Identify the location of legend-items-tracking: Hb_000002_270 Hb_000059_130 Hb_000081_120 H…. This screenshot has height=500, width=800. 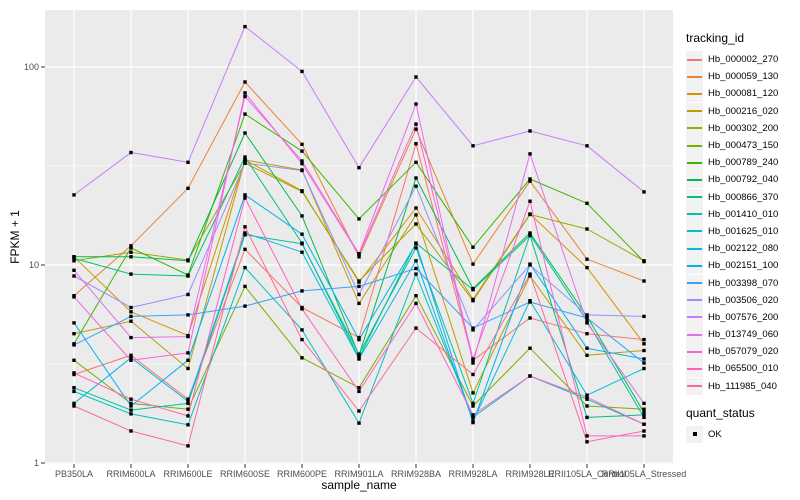
(742, 223).